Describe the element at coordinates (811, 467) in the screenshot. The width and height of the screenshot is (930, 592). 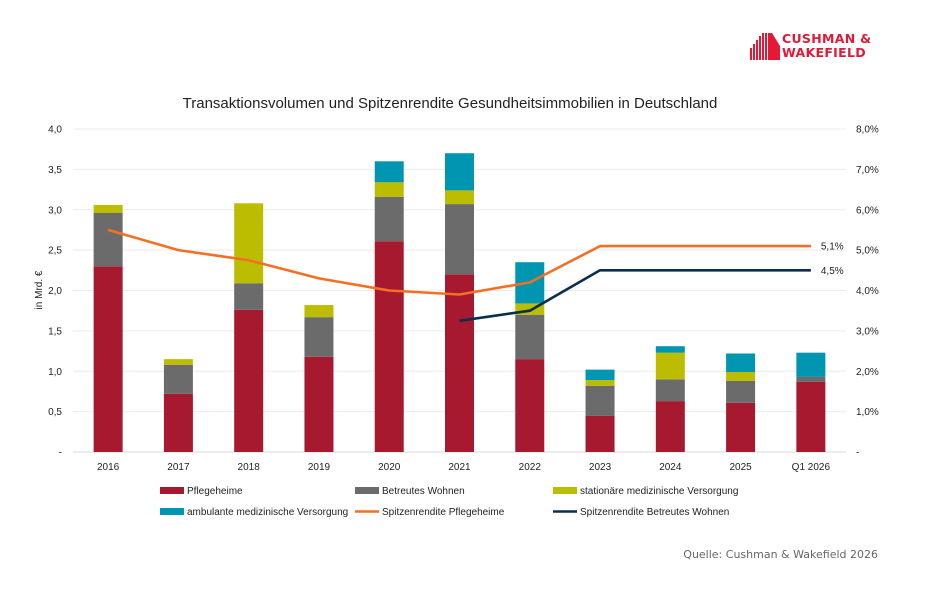
I see `x-tick-label: Q1 2026` at that location.